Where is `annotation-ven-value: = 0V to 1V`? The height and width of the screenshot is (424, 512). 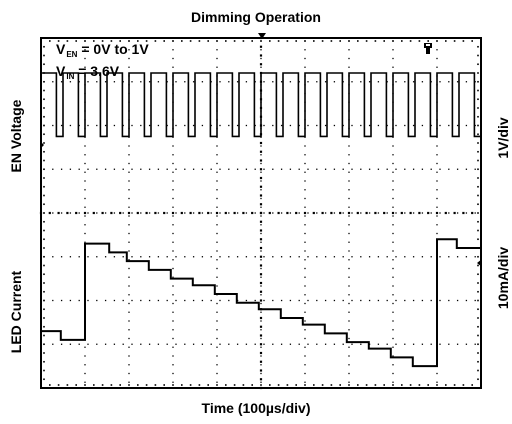 annotation-ven-value: = 0V to 1V is located at coordinates (113, 49).